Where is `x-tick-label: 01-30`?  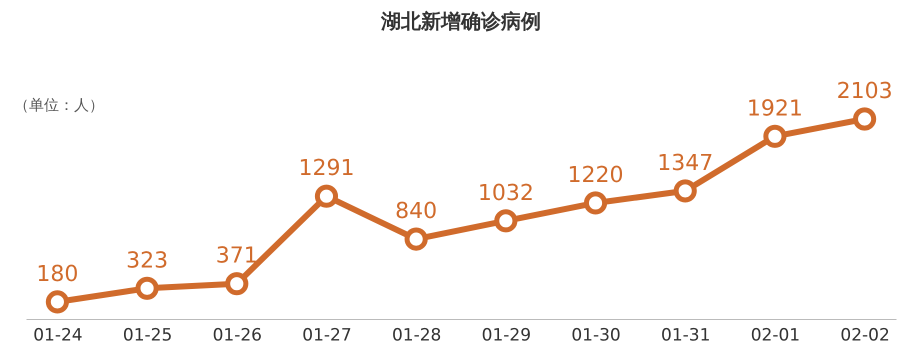 x-tick-label: 01-30 is located at coordinates (596, 336).